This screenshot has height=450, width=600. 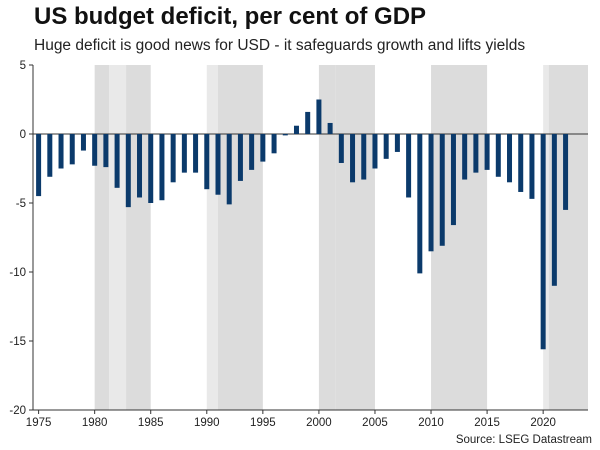 What do you see at coordinates (151, 423) in the screenshot?
I see `x-tick-label: 1985` at bounding box center [151, 423].